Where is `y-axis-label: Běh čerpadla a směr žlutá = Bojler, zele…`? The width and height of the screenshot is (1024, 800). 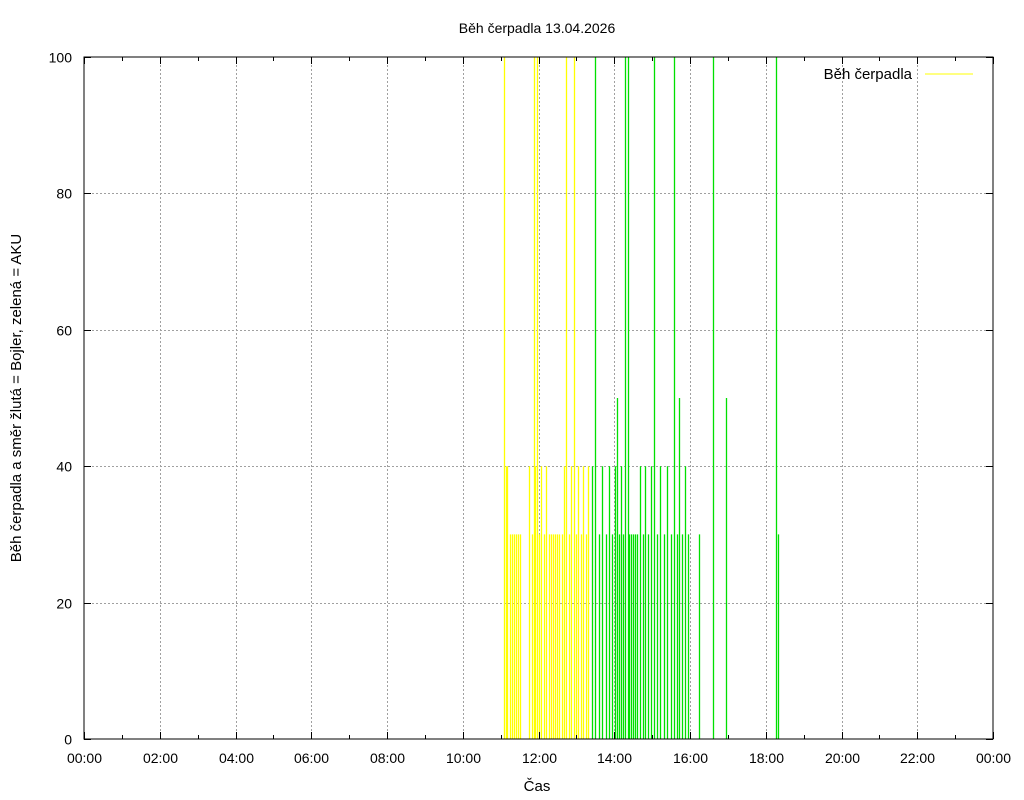 y-axis-label: Běh čerpadla a směr žlutá = Bojler, zele… is located at coordinates (16, 398).